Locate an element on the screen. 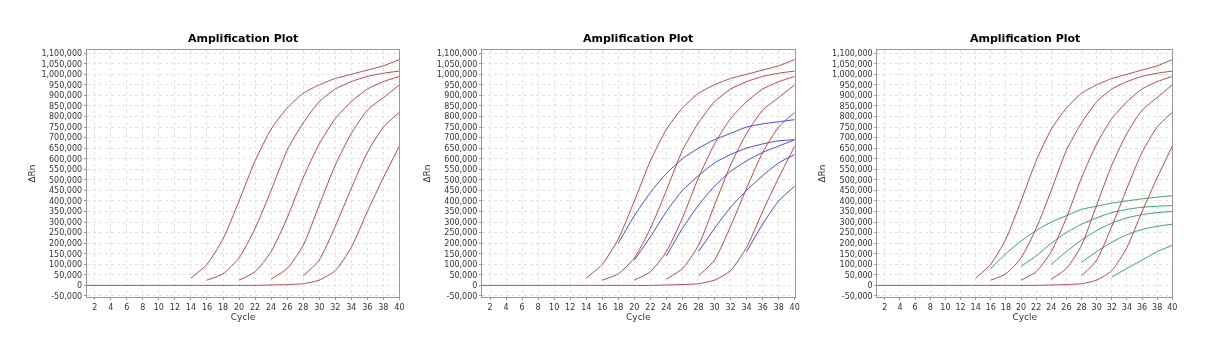 The width and height of the screenshot is (1205, 350). y-axis-title: ΔRn is located at coordinates (427, 173).